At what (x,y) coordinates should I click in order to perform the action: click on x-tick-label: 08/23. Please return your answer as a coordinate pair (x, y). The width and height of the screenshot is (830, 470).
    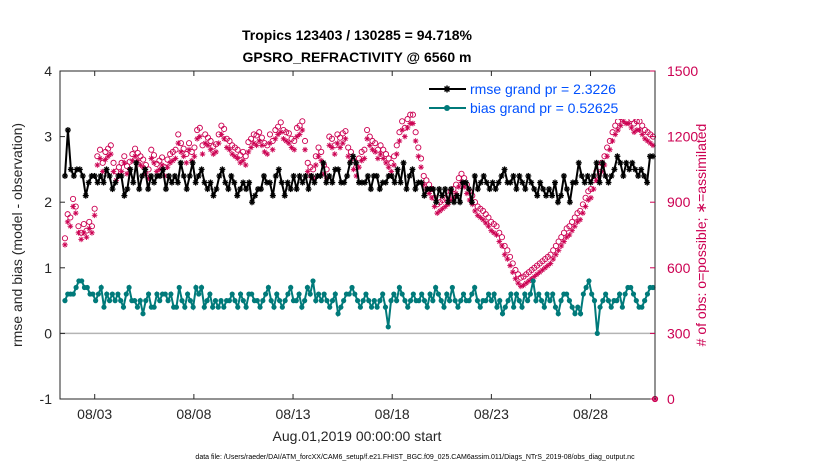
    Looking at the image, I should click on (491, 414).